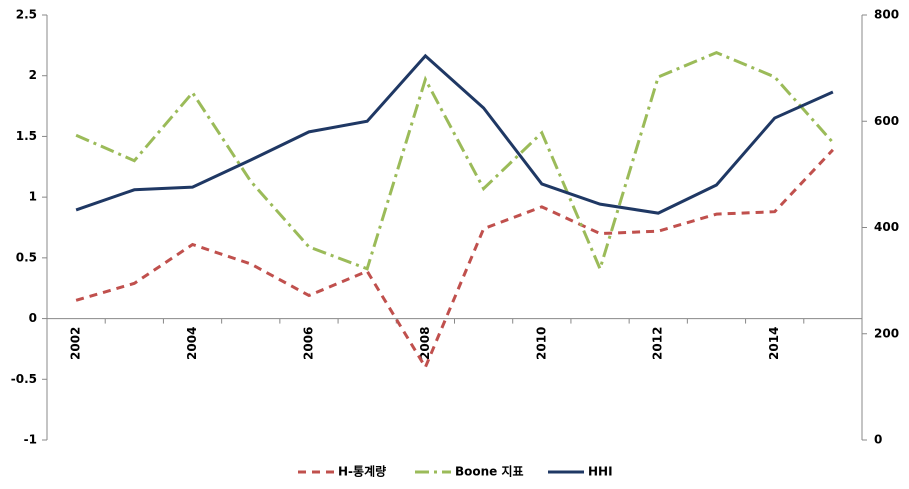  What do you see at coordinates (886, 333) in the screenshot?
I see `y2-tick-label: 200` at bounding box center [886, 333].